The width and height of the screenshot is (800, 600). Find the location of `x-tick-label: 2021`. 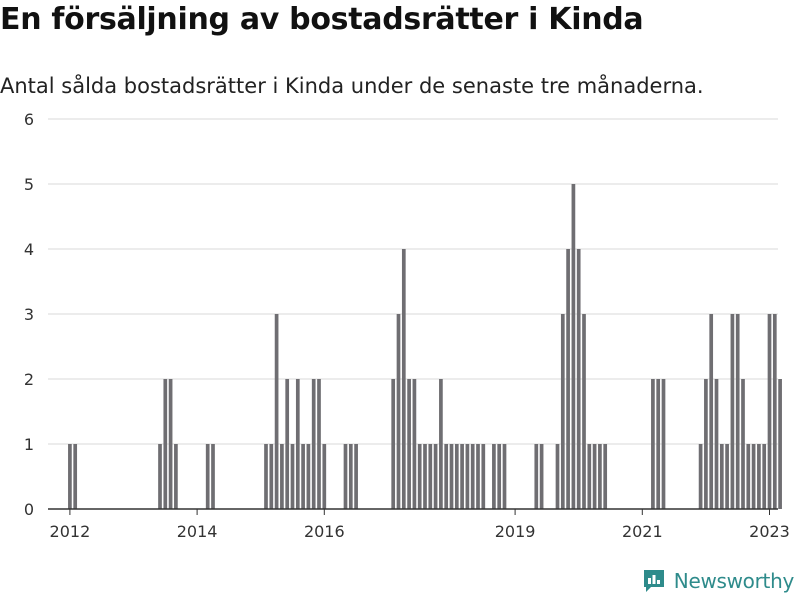

x-tick-label: 2021 is located at coordinates (642, 531).